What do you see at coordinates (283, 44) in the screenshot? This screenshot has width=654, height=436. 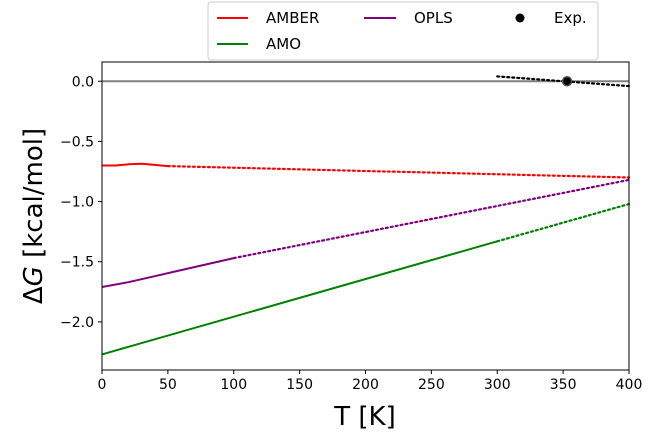 I see `legend-label-amo: AMO` at bounding box center [283, 44].